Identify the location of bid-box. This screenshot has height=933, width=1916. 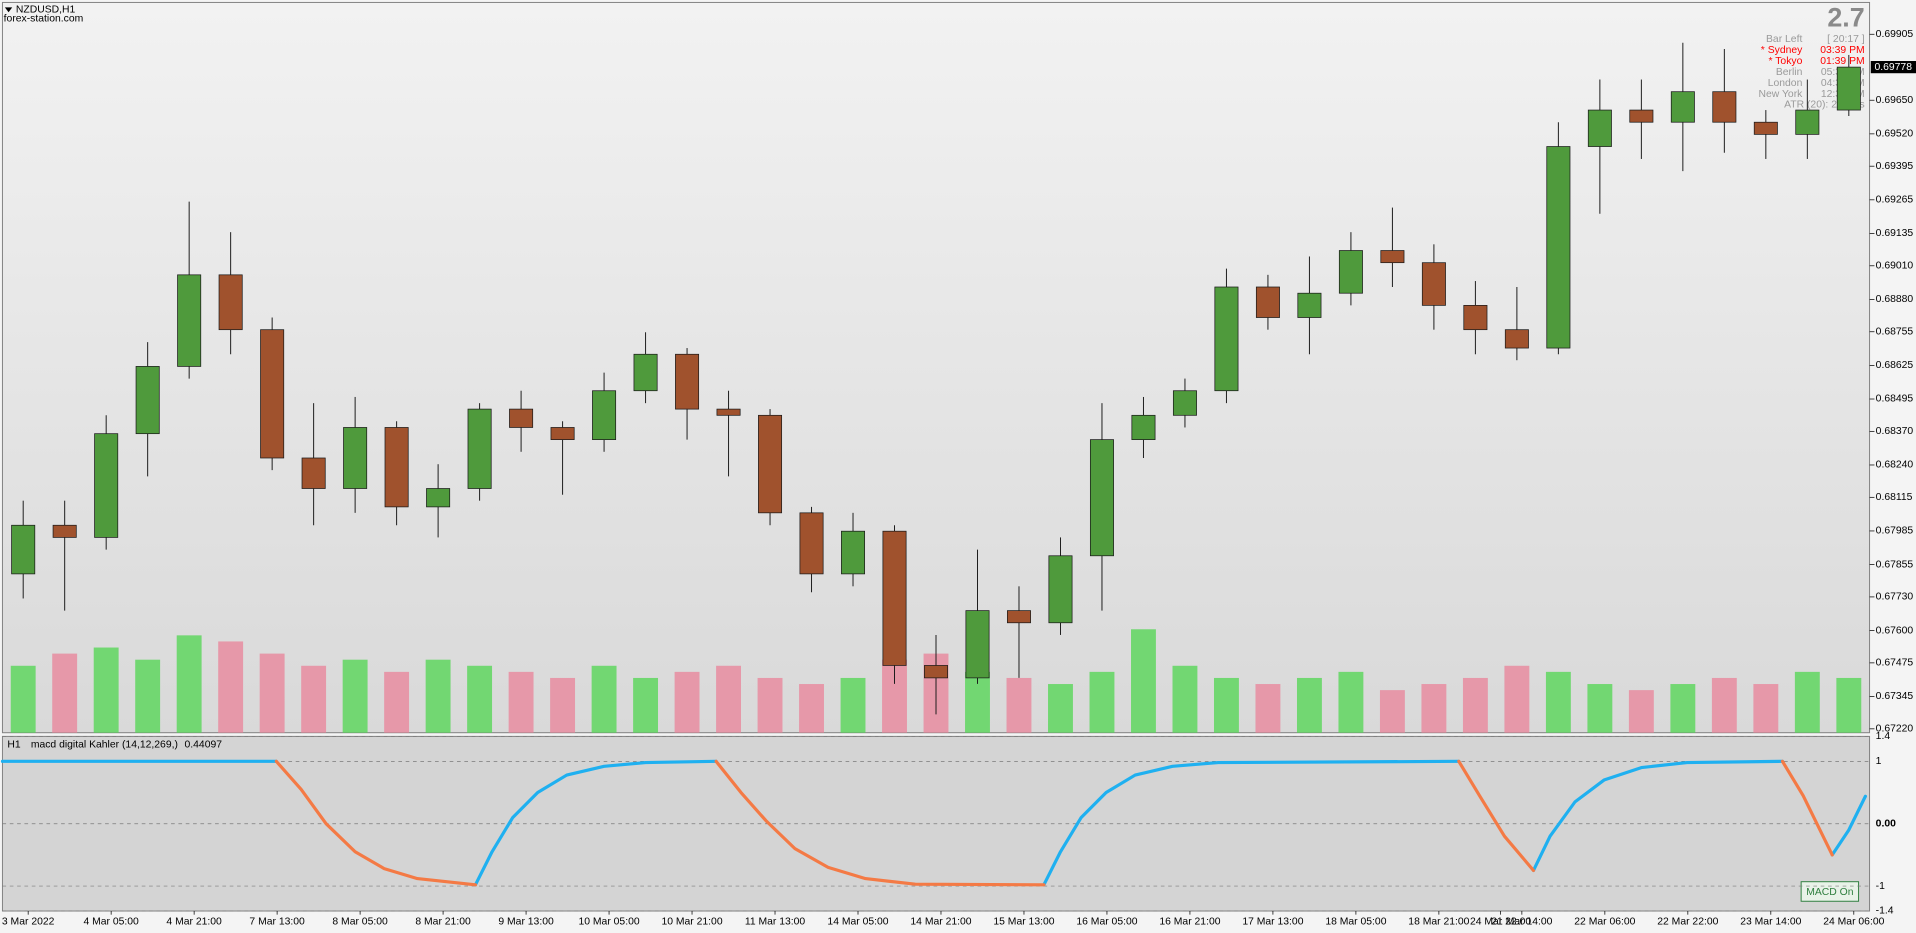
(1893, 67).